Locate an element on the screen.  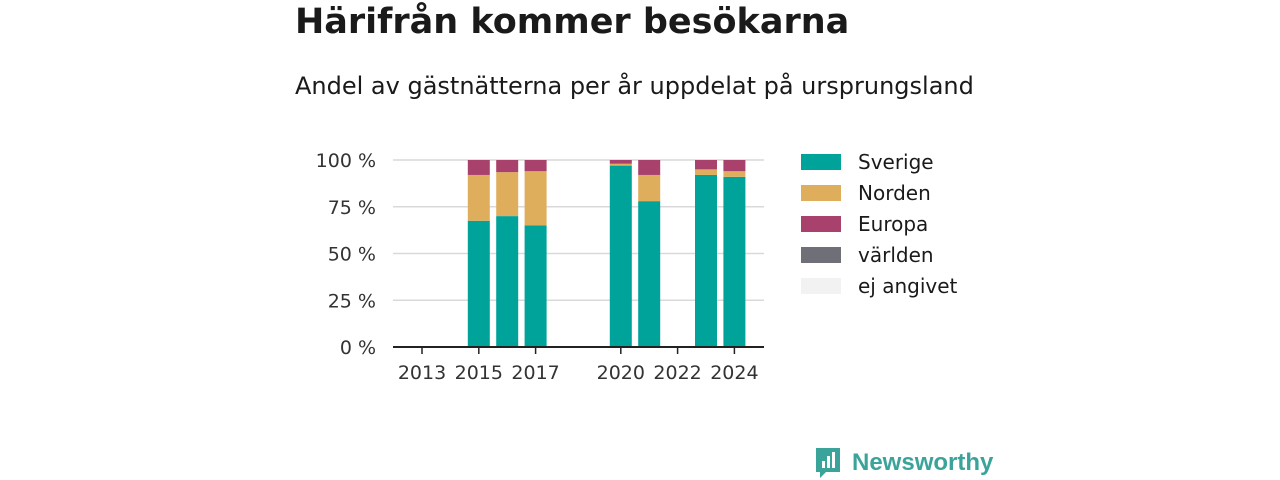
x-tick-label: 2017 is located at coordinates (535, 373).